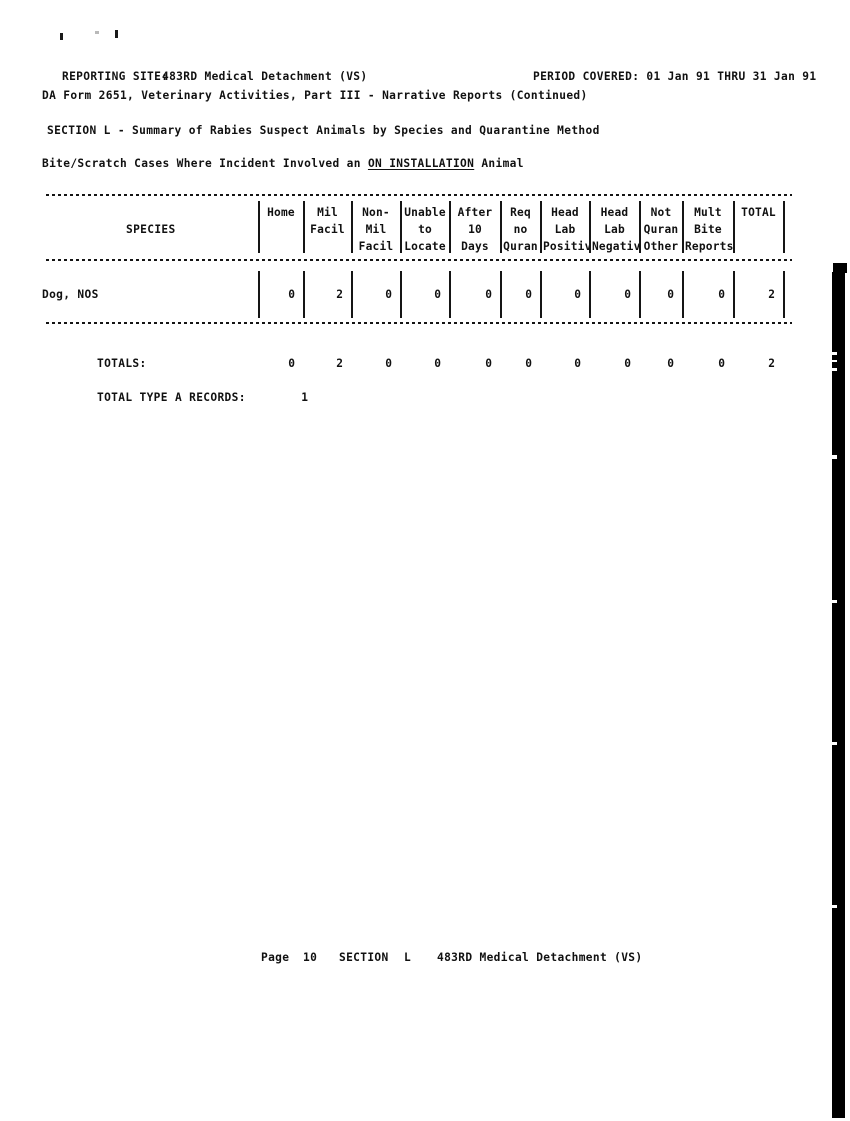  I want to click on footer-site: 483RD Medical Detachment (VS), so click(540, 957).